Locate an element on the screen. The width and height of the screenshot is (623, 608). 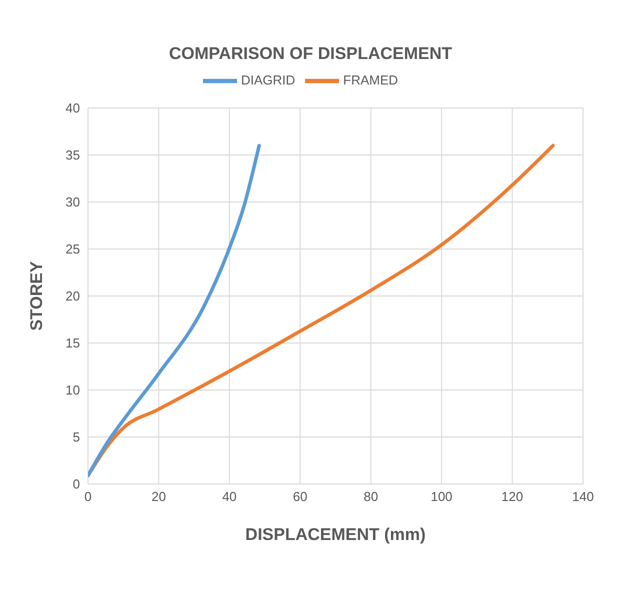
x-tick-label: 100 is located at coordinates (441, 496).